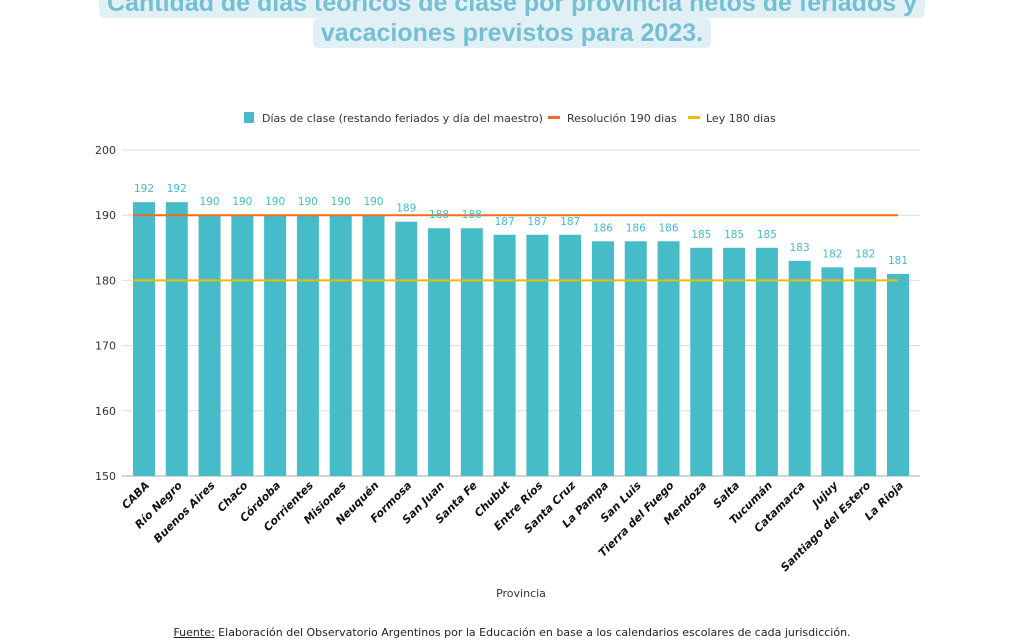  I want to click on y-tick-label: 180, so click(105, 280).